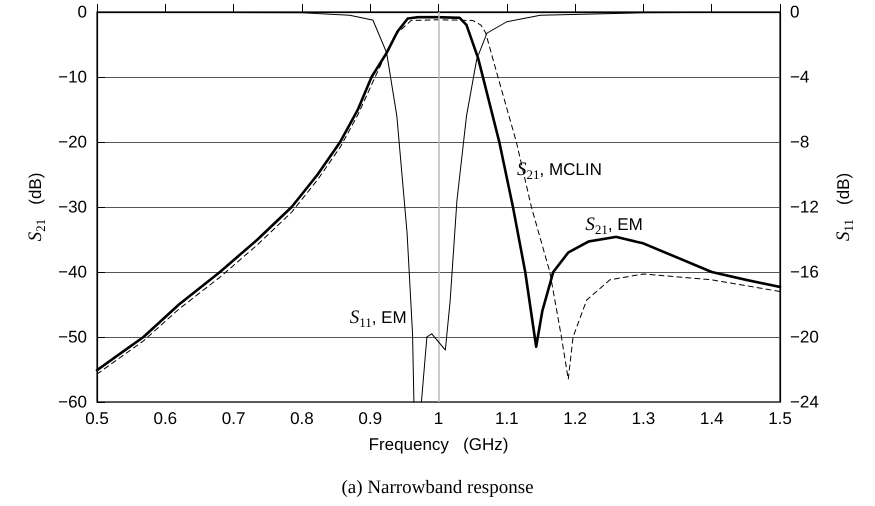  Describe the element at coordinates (795, 12) in the screenshot. I see `y2-tick-label: 0` at that location.